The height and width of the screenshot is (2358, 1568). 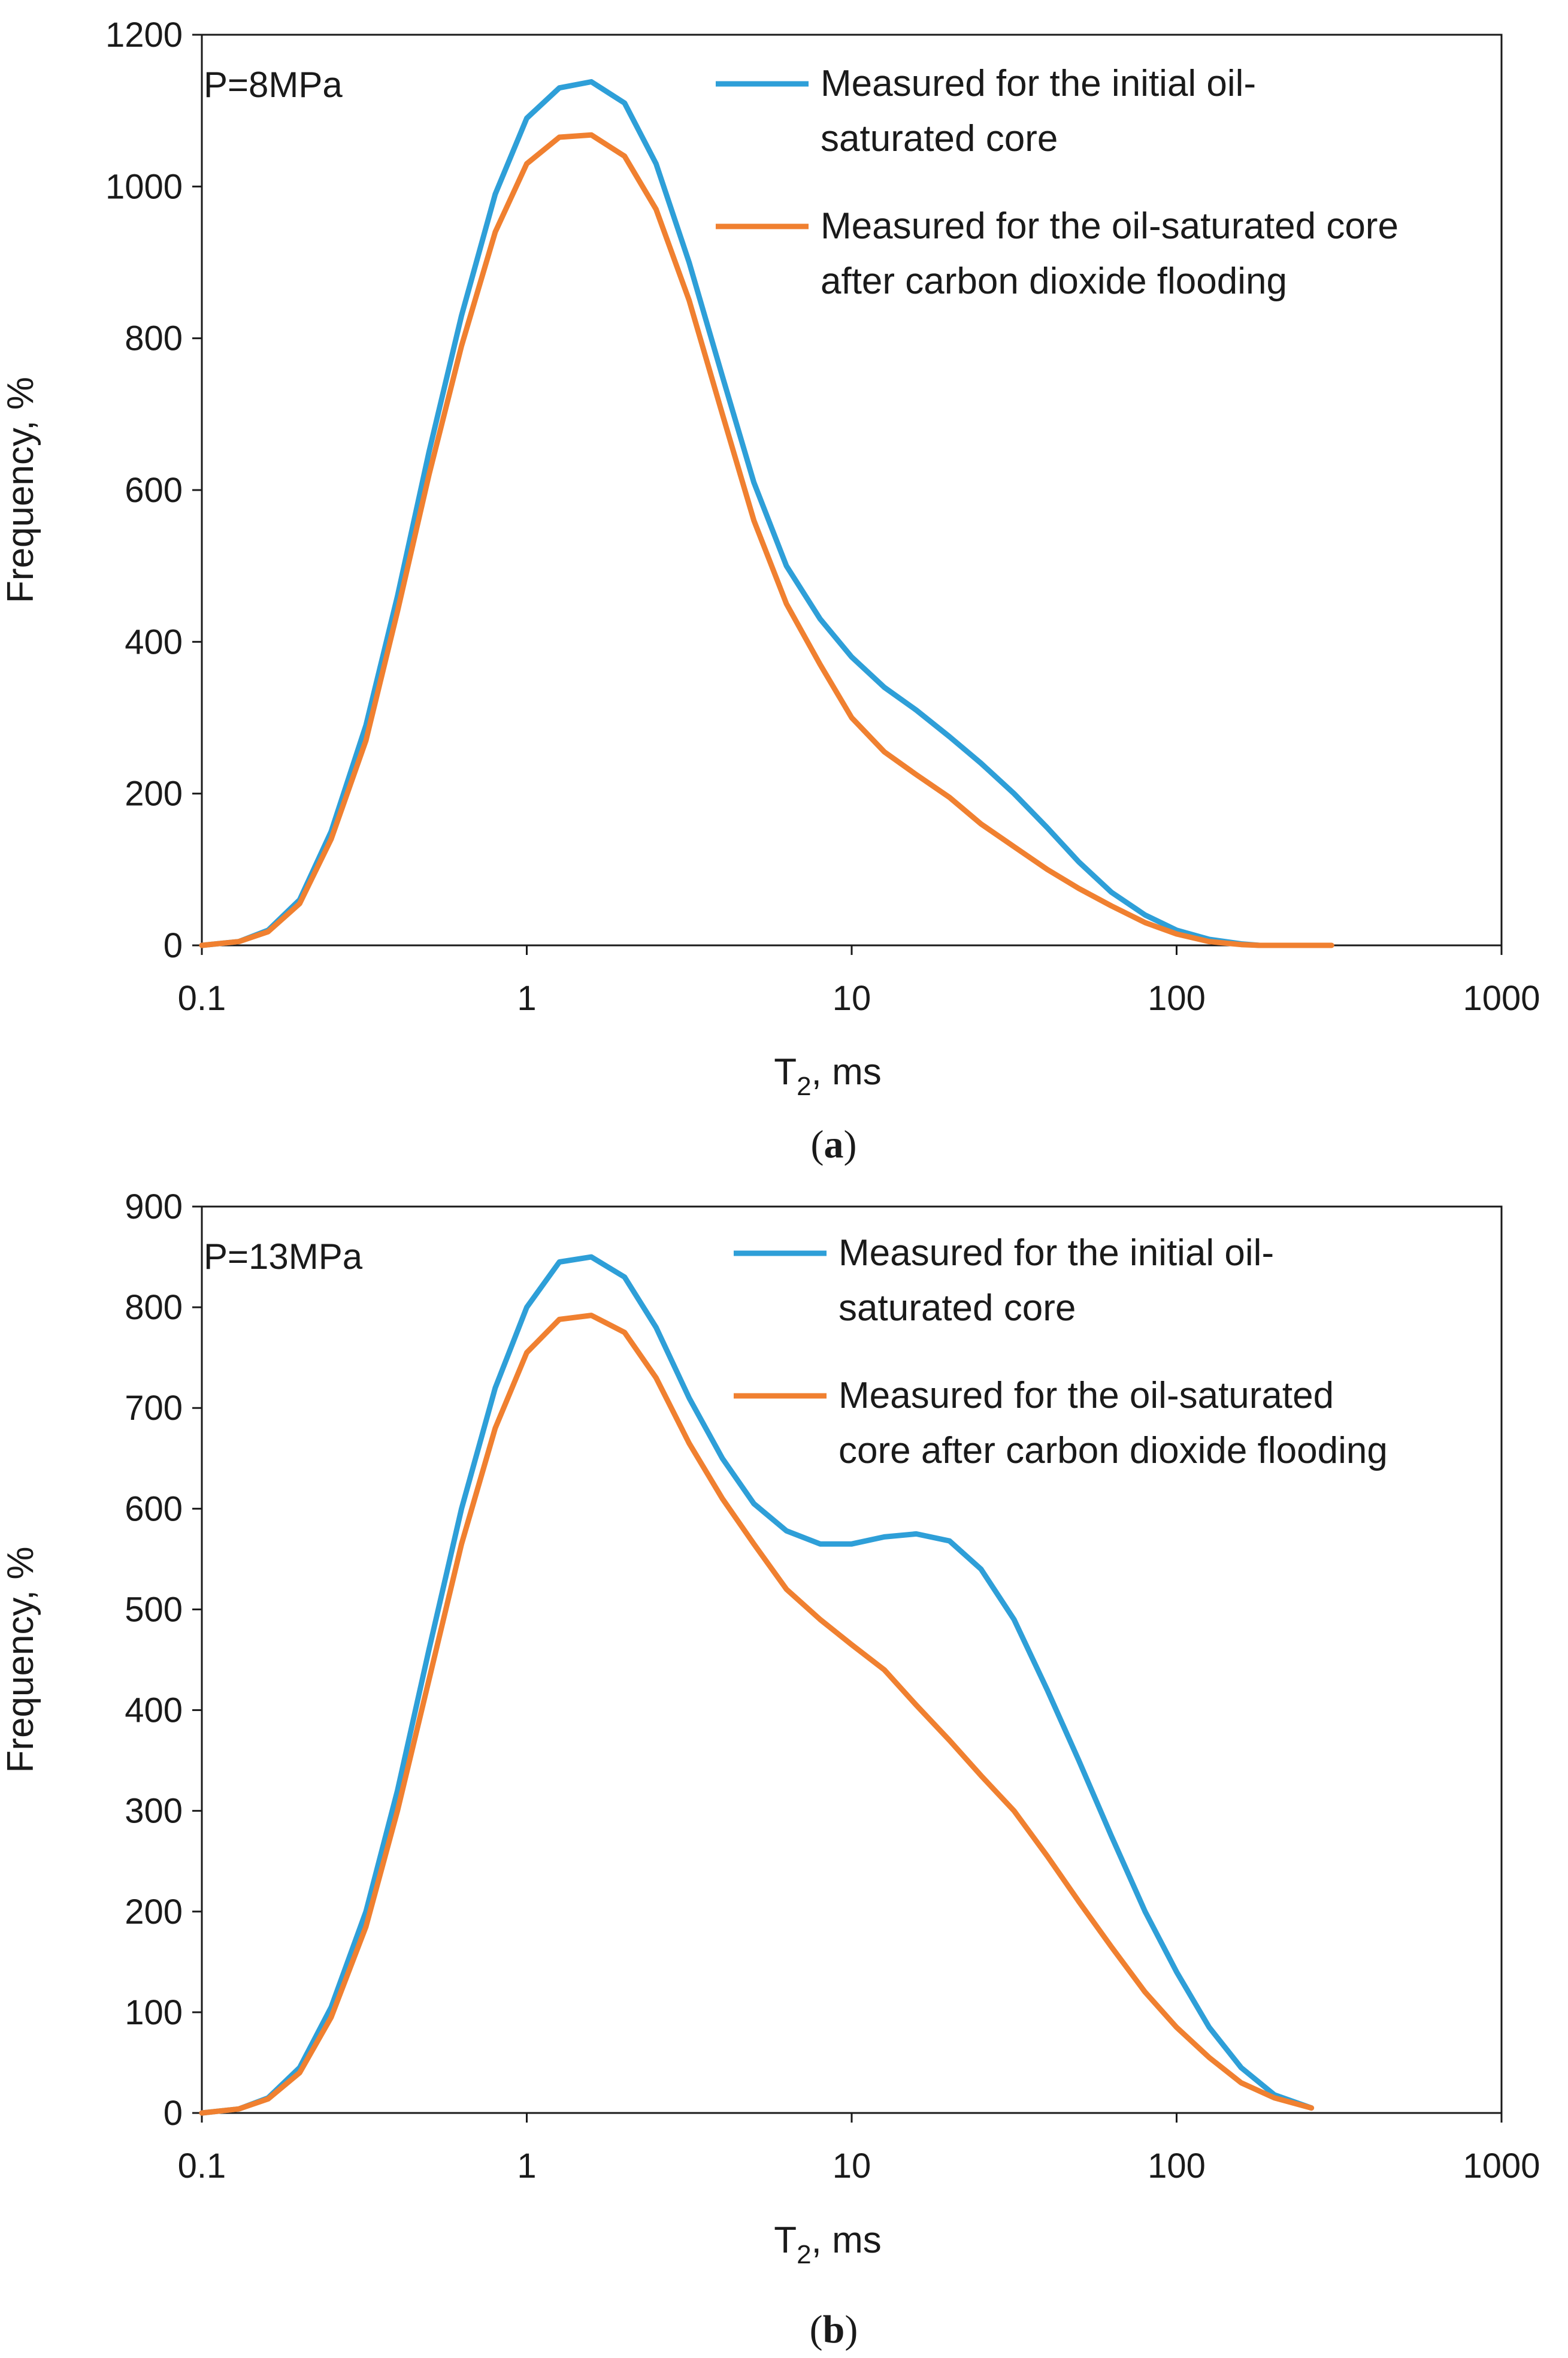 I want to click on panel-caption: (b), so click(x=834, y=2329).